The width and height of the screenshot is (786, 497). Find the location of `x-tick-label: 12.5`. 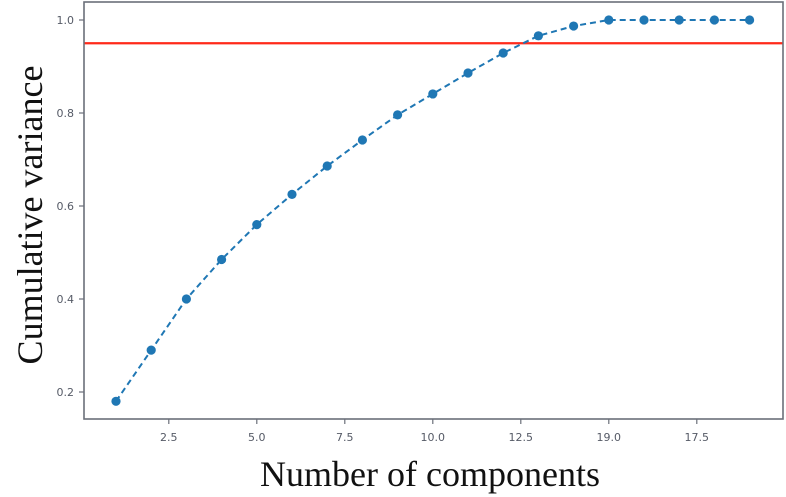

x-tick-label: 12.5 is located at coordinates (521, 437).